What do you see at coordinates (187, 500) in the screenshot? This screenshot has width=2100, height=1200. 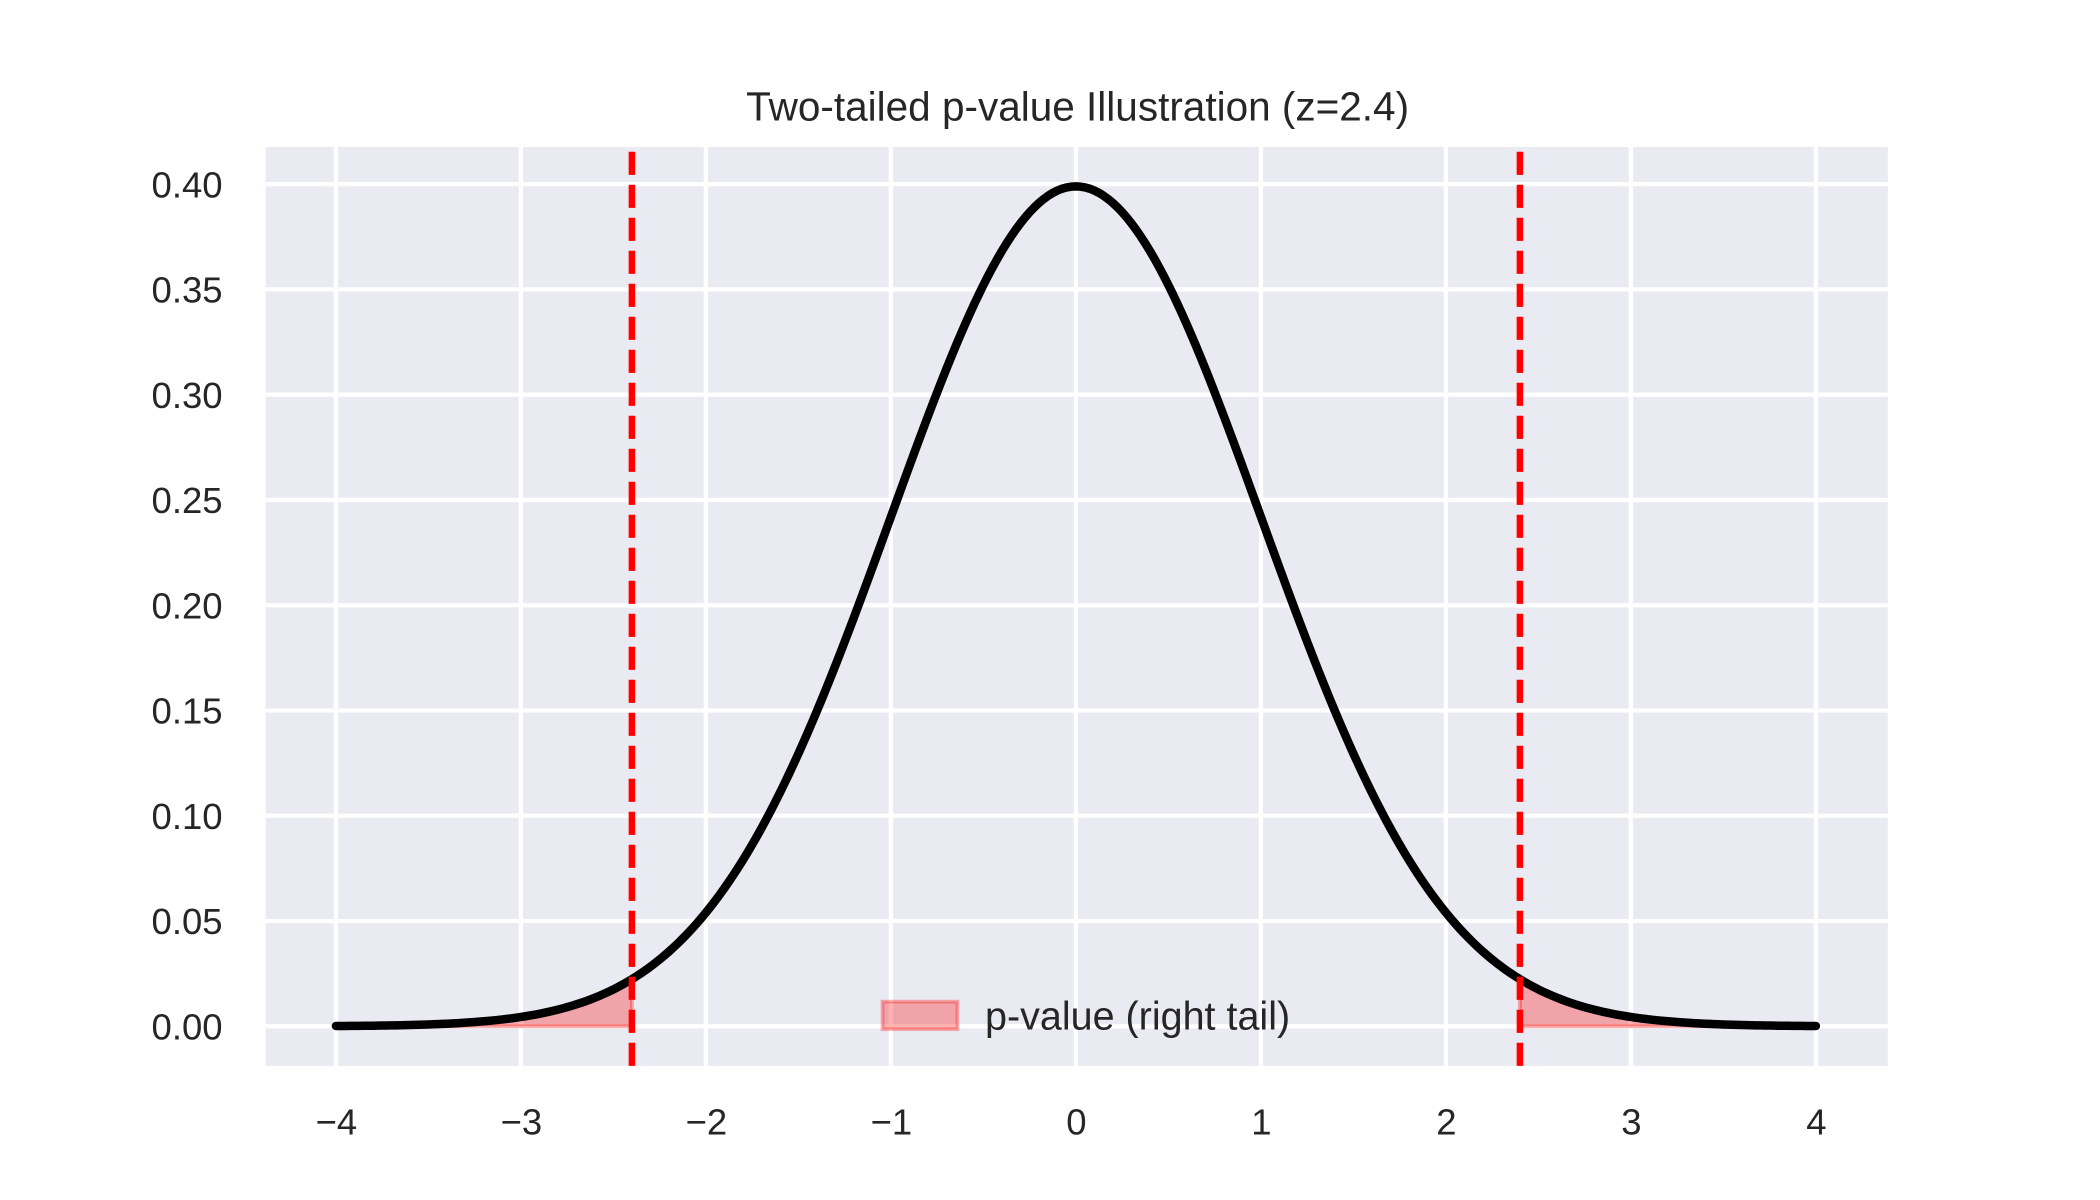 I see `svg-text: 0.25` at bounding box center [187, 500].